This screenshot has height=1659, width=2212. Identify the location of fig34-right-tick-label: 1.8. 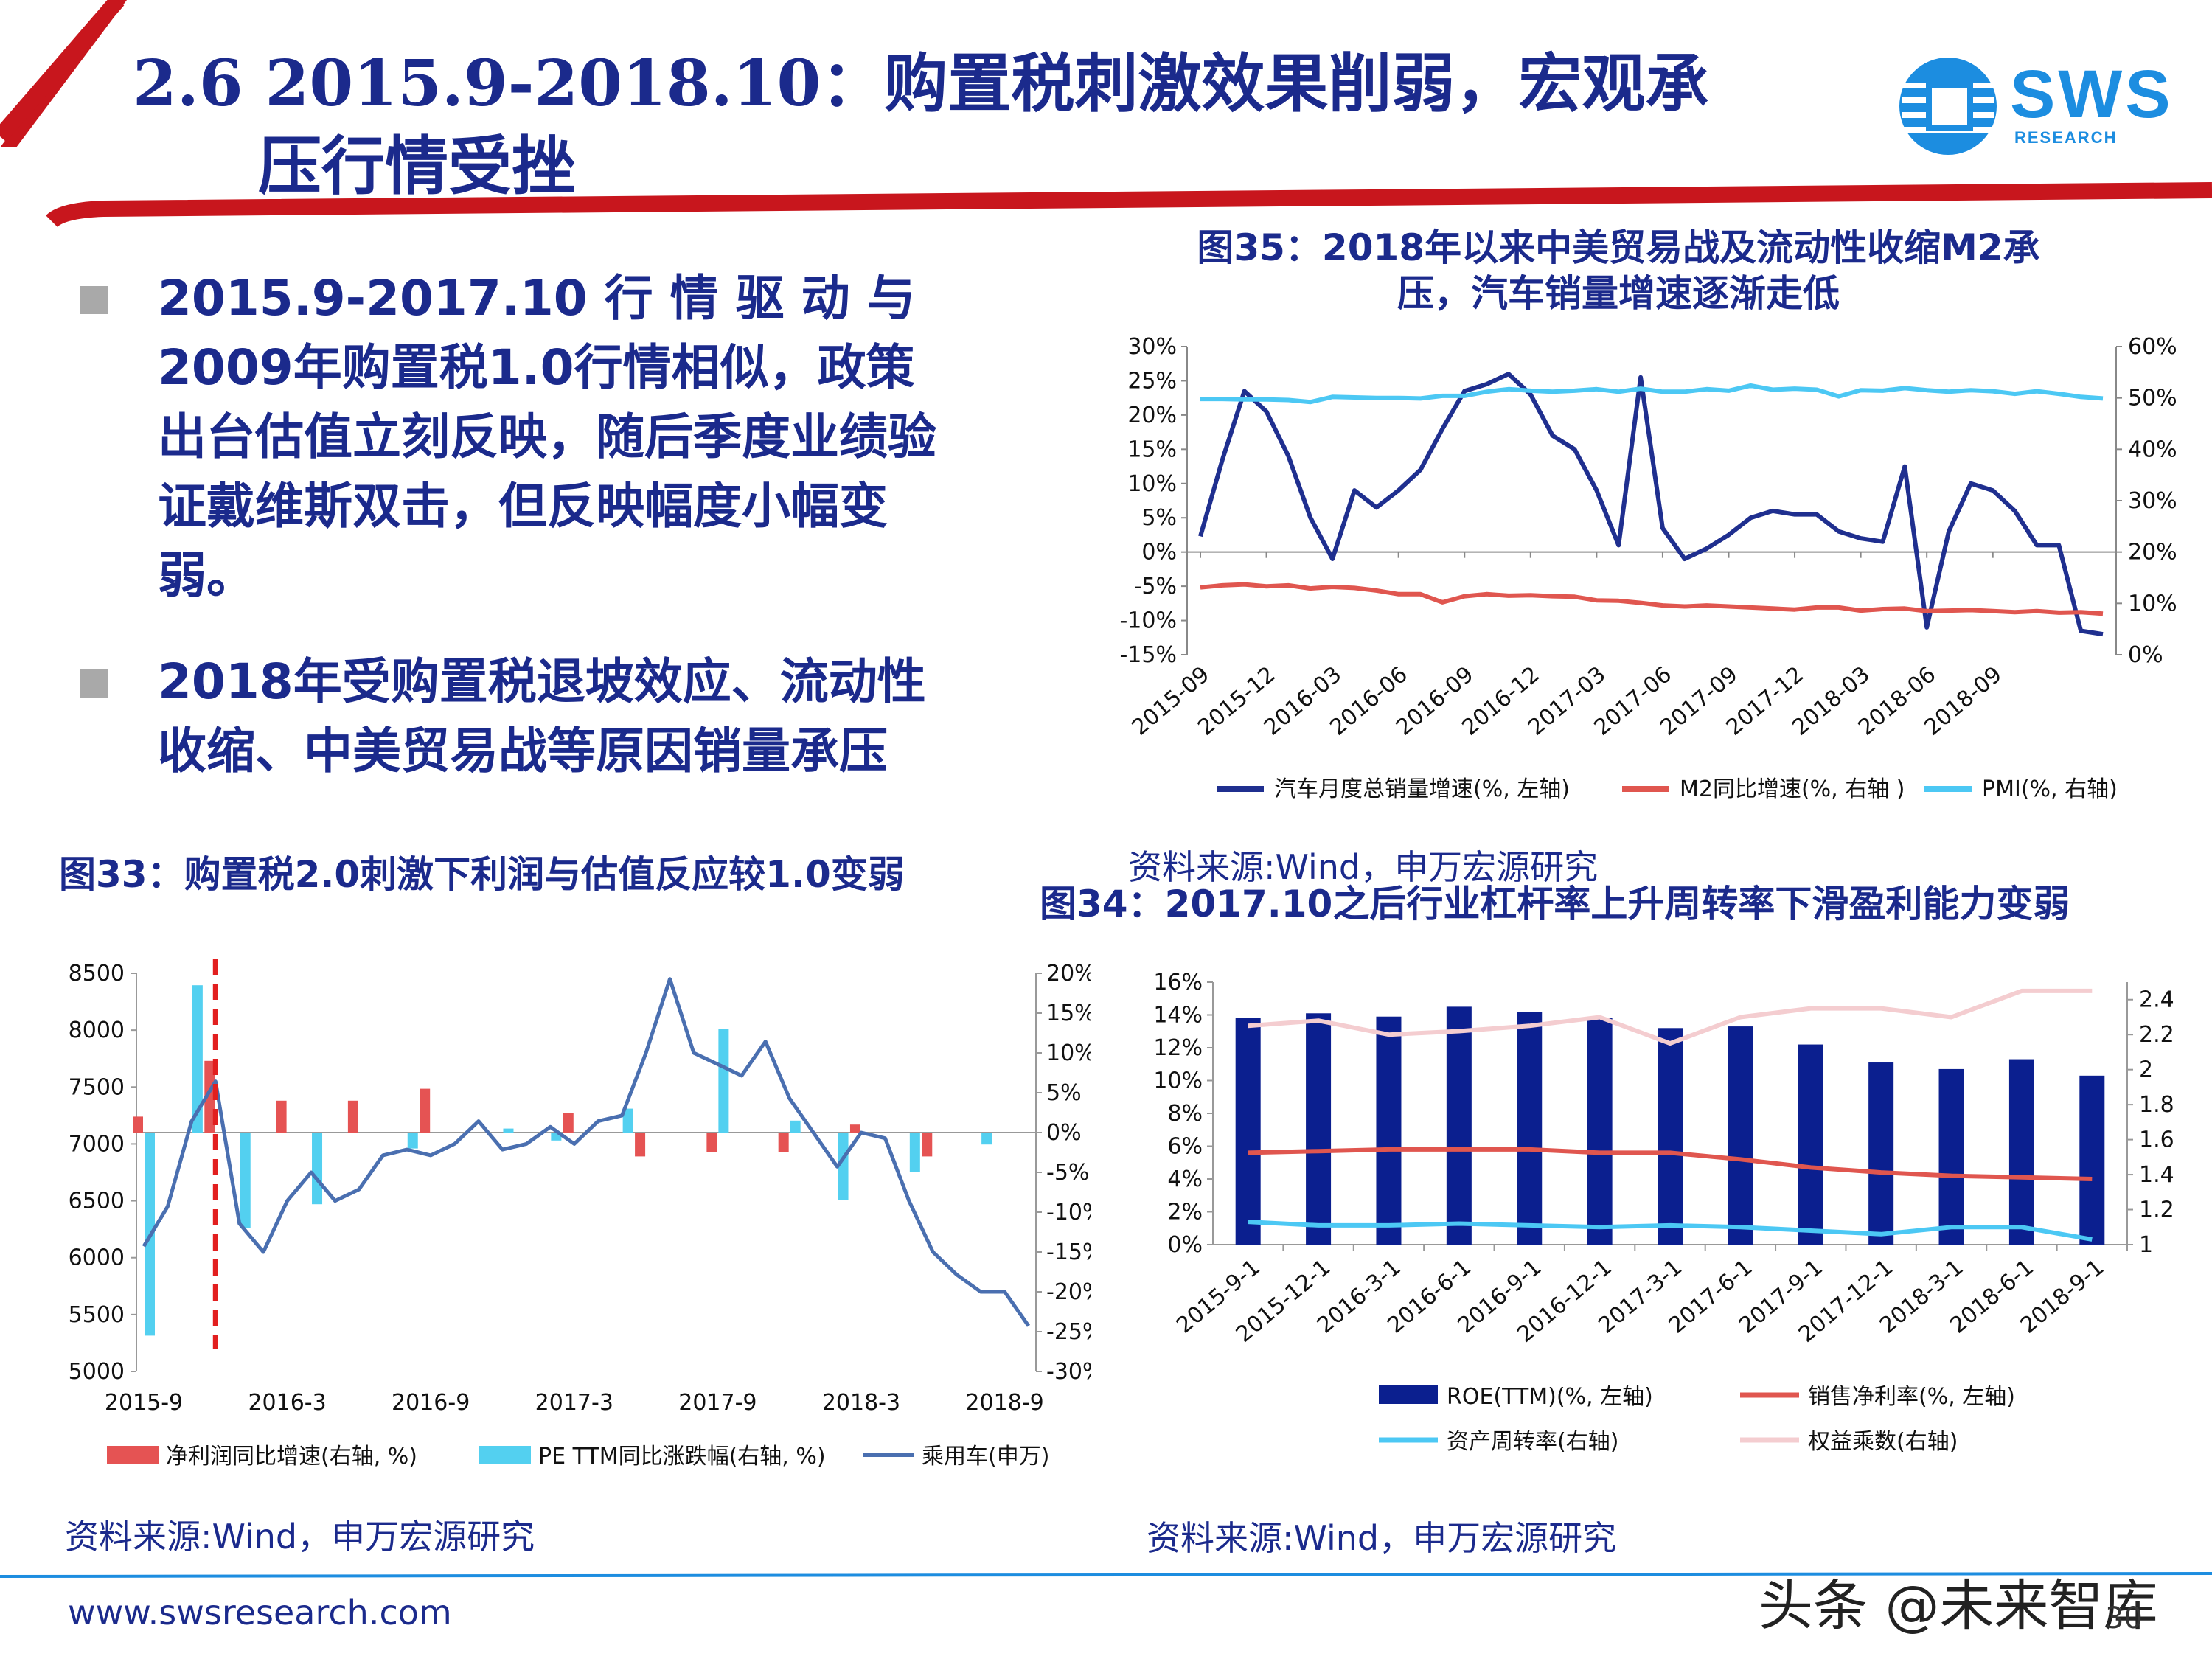
(2156, 1105).